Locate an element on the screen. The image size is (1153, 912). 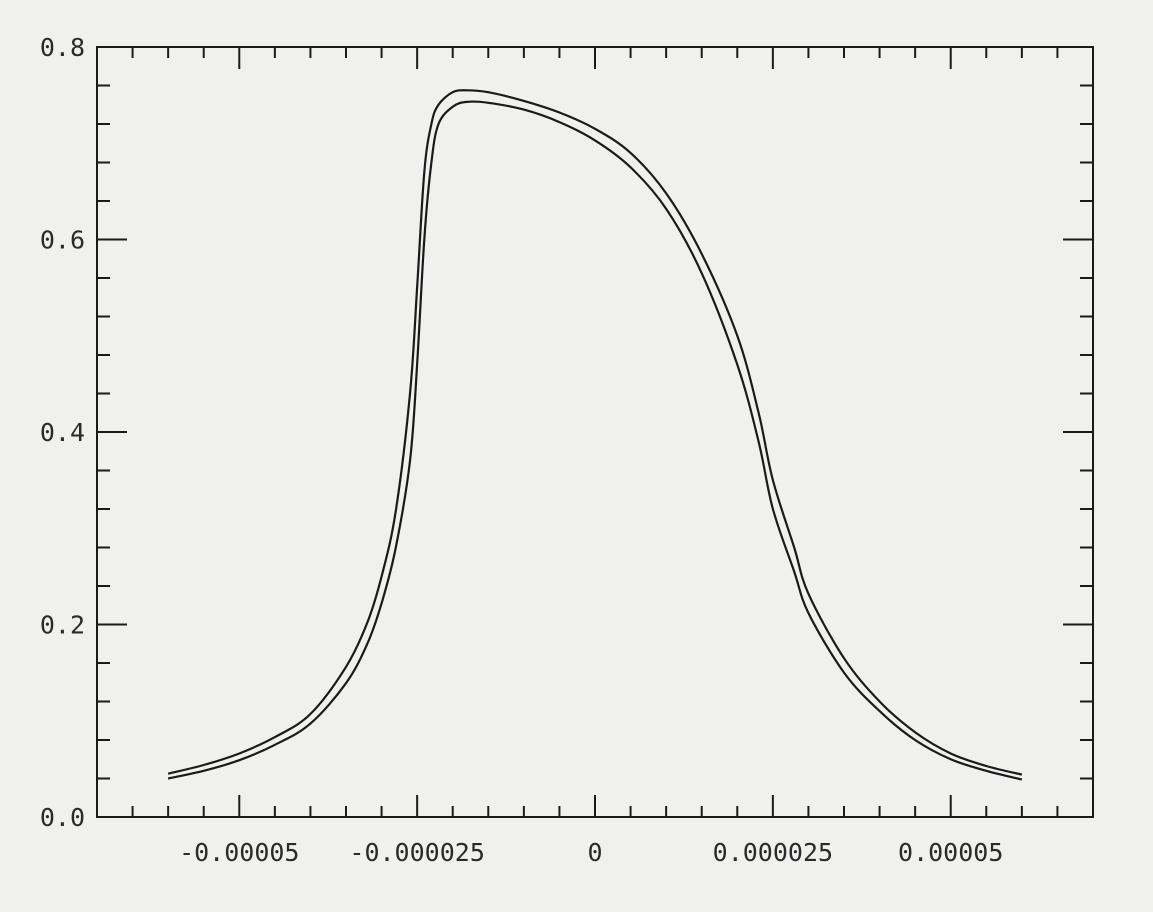
x-tick-label: -0.000025 is located at coordinates (416, 852).